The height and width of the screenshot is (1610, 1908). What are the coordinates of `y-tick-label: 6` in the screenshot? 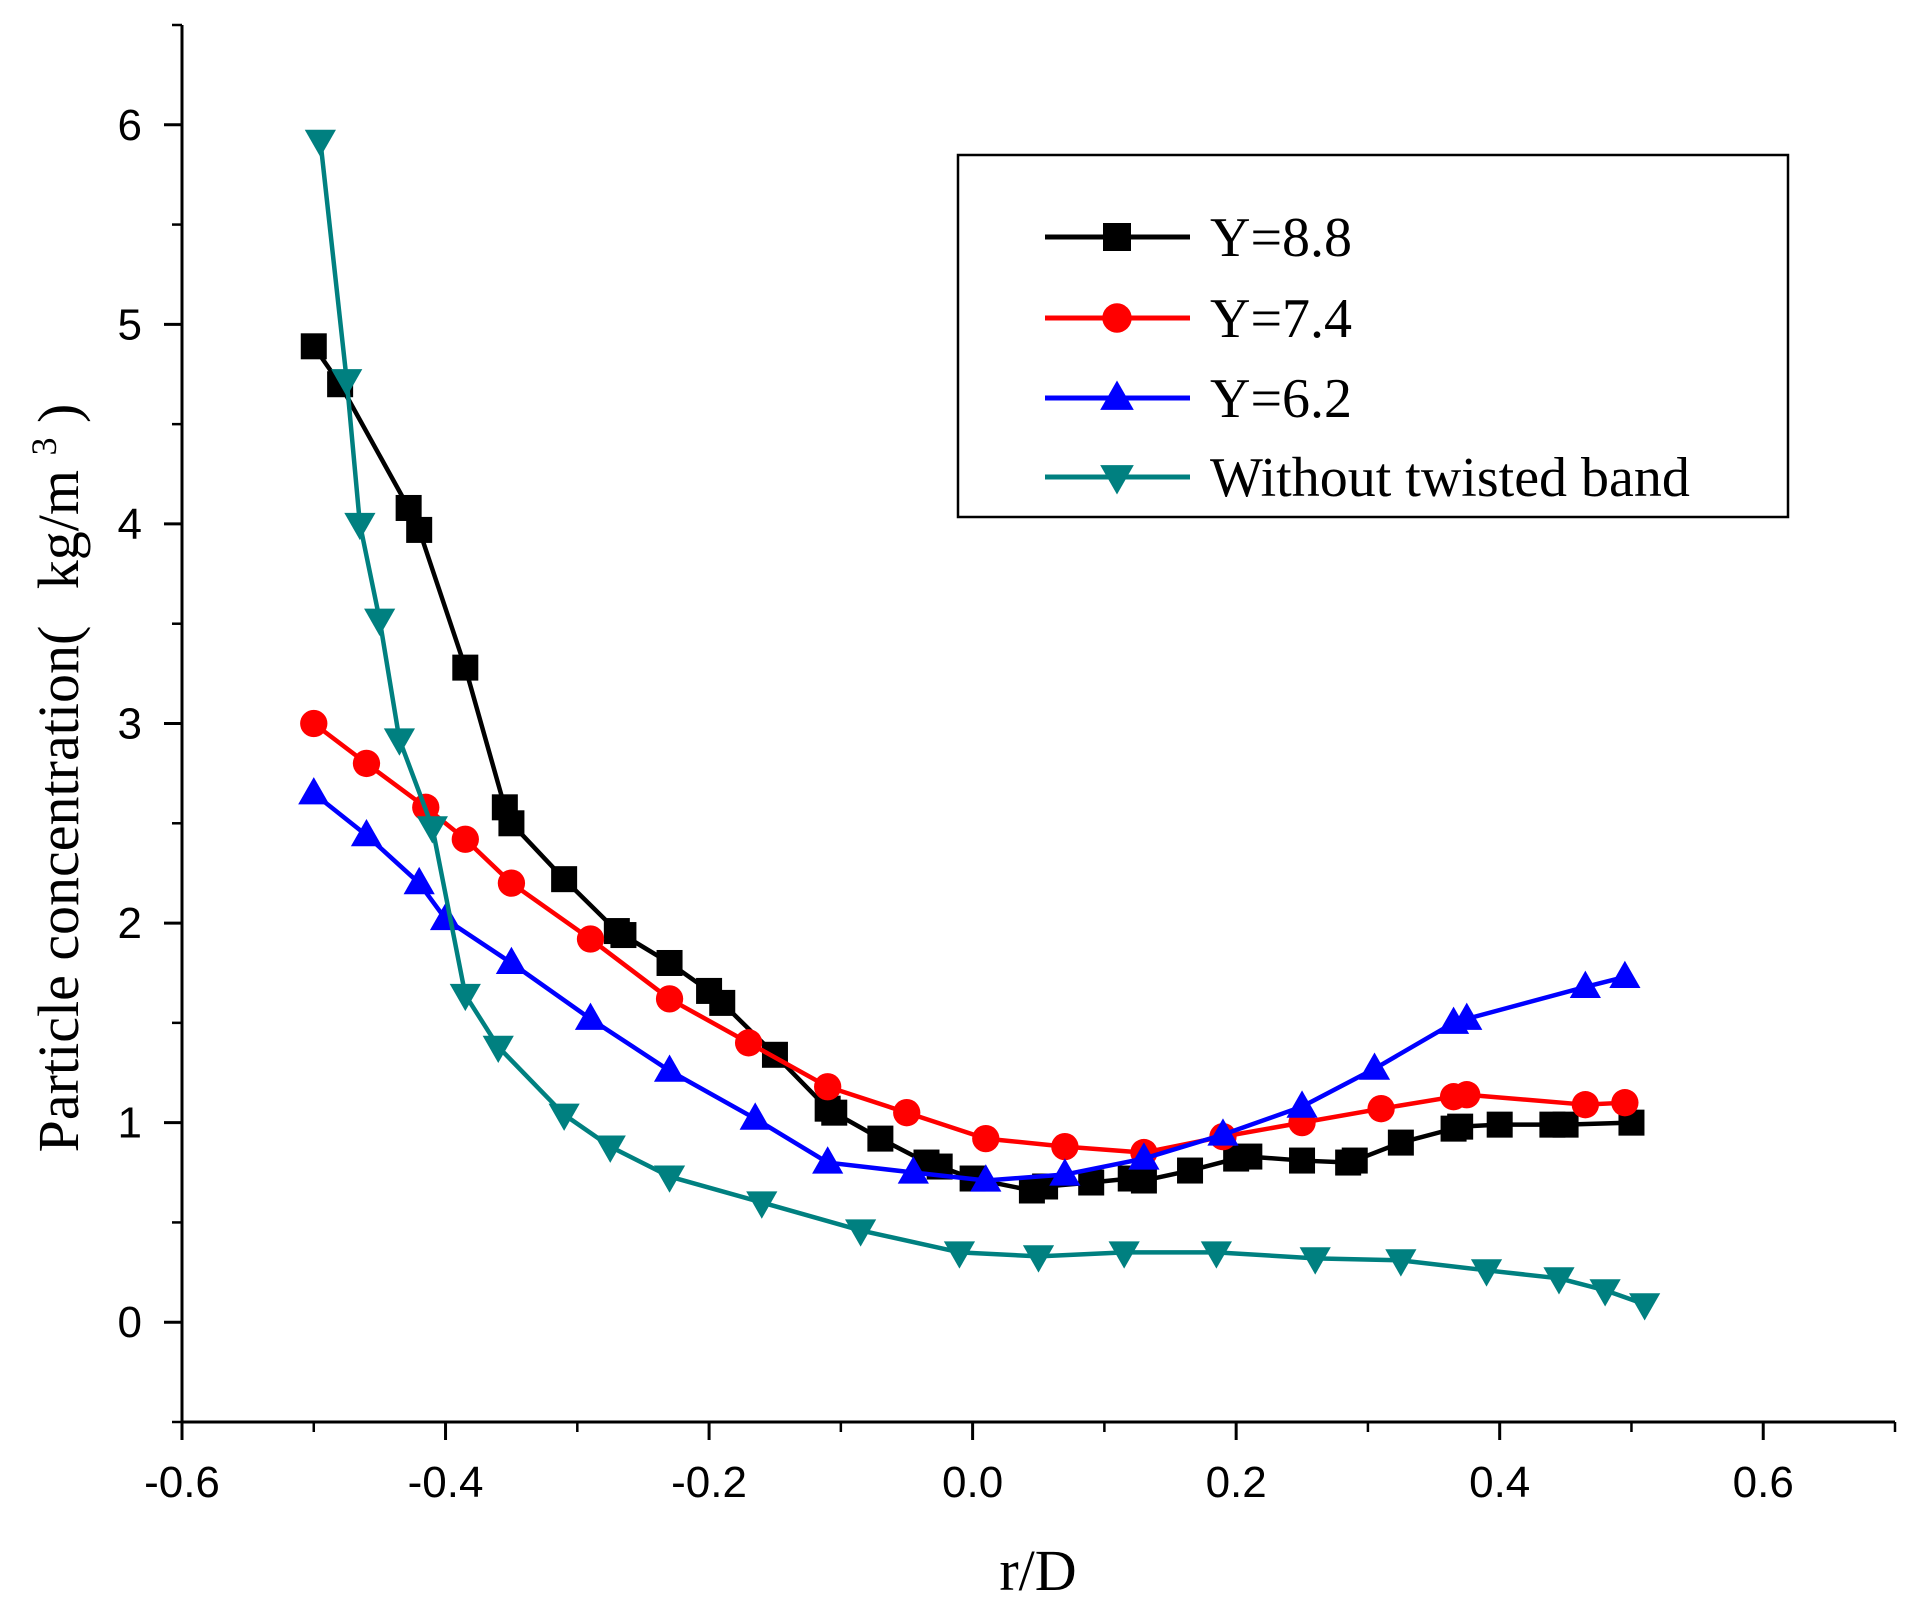 It's located at (130, 125).